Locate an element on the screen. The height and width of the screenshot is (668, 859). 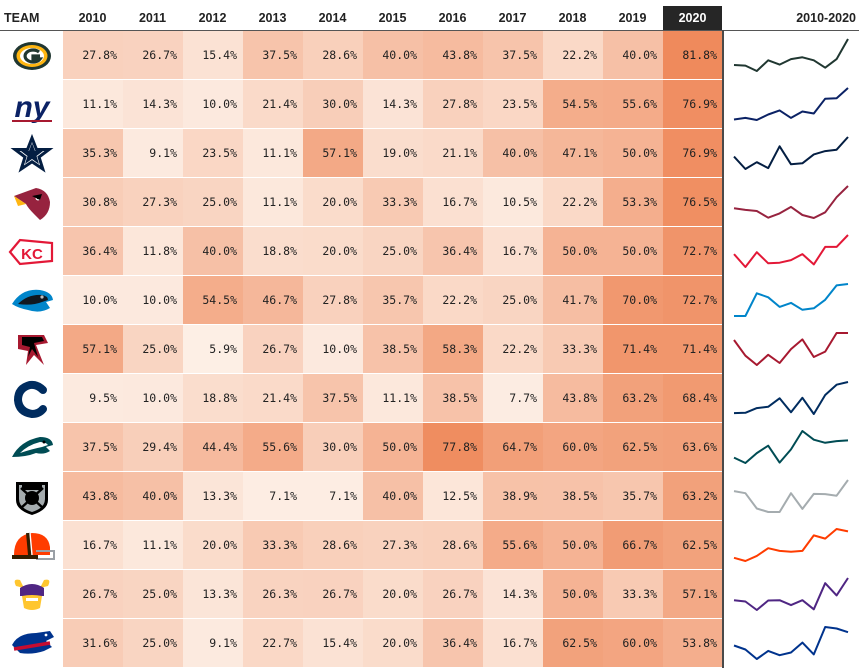
svg-text: ny is located at coordinates (32, 107).